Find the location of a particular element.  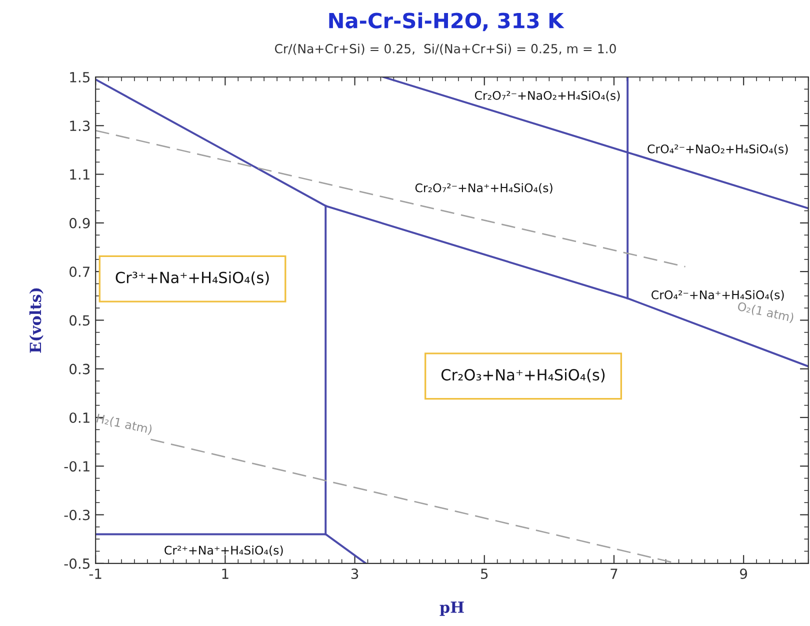

annotation: Cr₂O₇²⁻+NaO₂+H₄SiO₄(s) is located at coordinates (547, 96).